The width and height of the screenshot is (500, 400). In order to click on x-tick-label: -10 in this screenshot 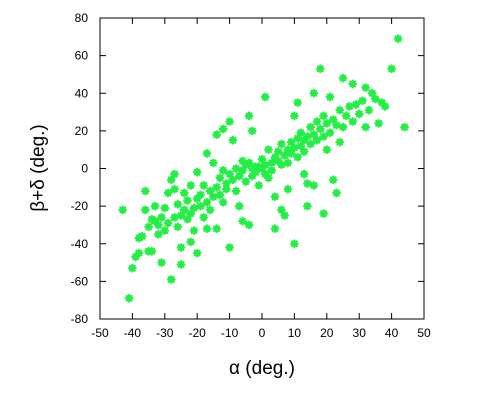, I will do `click(230, 333)`.